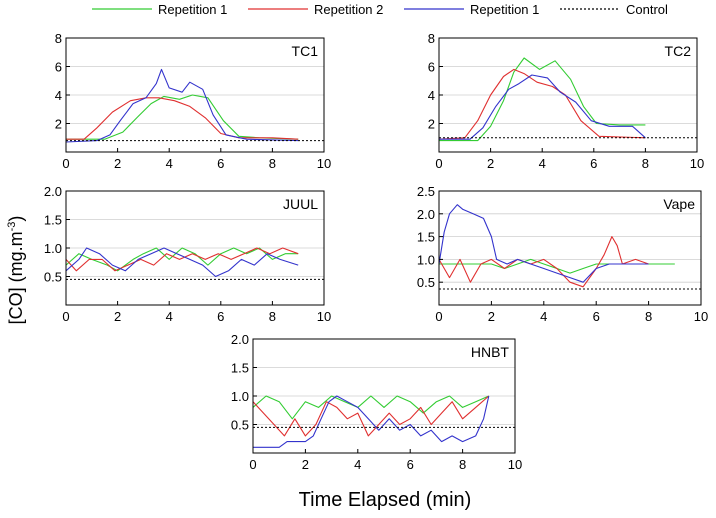 This screenshot has height=518, width=716. Describe the element at coordinates (426, 191) in the screenshot. I see `y-tick-label-3-4: 2.5` at that location.